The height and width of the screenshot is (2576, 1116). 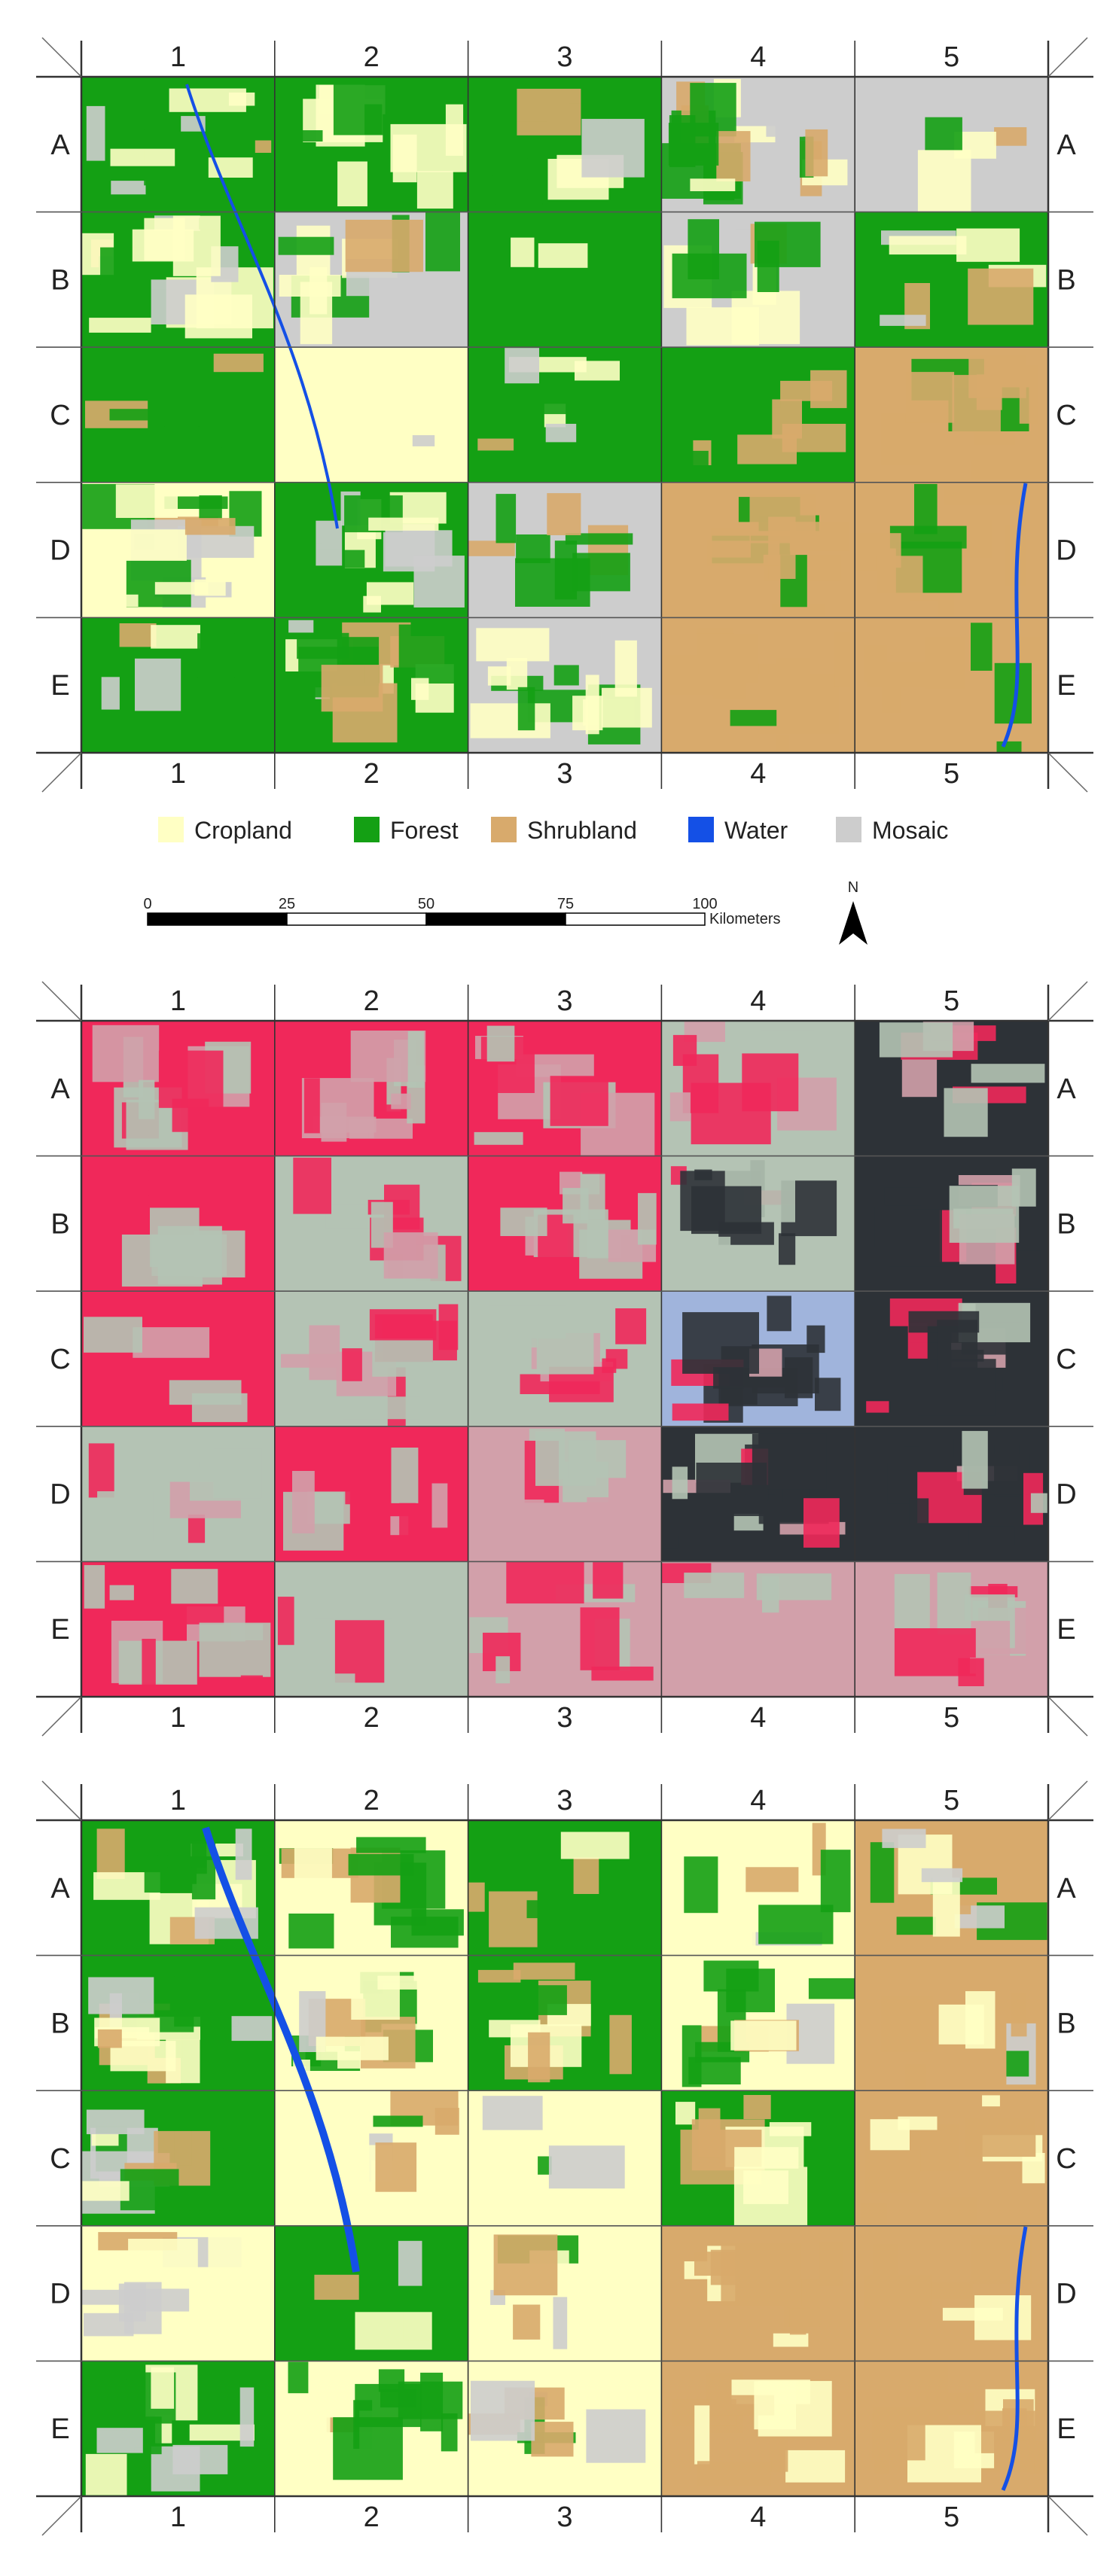 What do you see at coordinates (582, 831) in the screenshot?
I see `legend-label-shrubland: Shrubland` at bounding box center [582, 831].